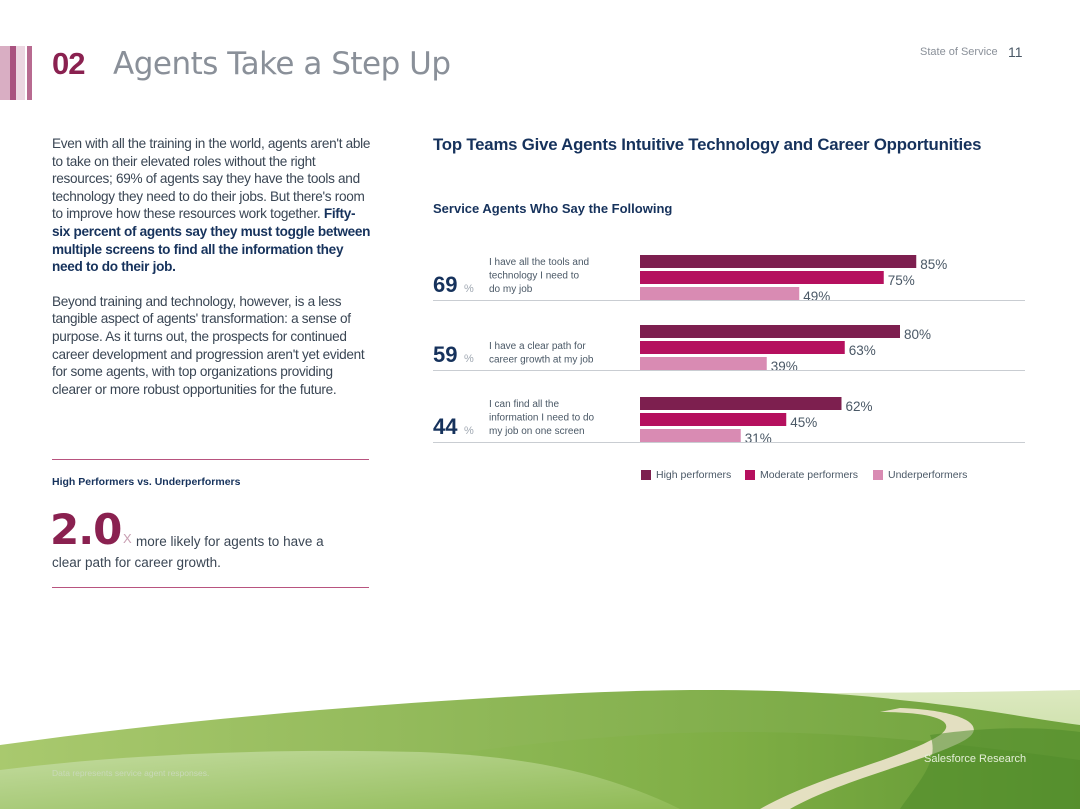 Image resolution: width=1080 pixels, height=809 pixels. I want to click on legend-label: Moderate performers, so click(809, 475).